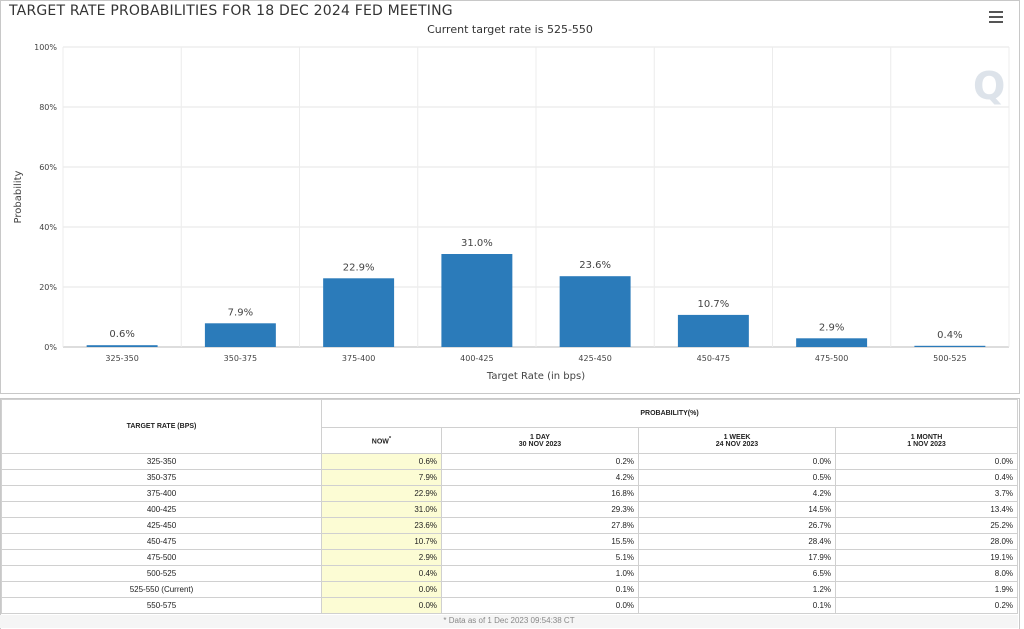  I want to click on cell-1-week: 6.5%, so click(737, 573).